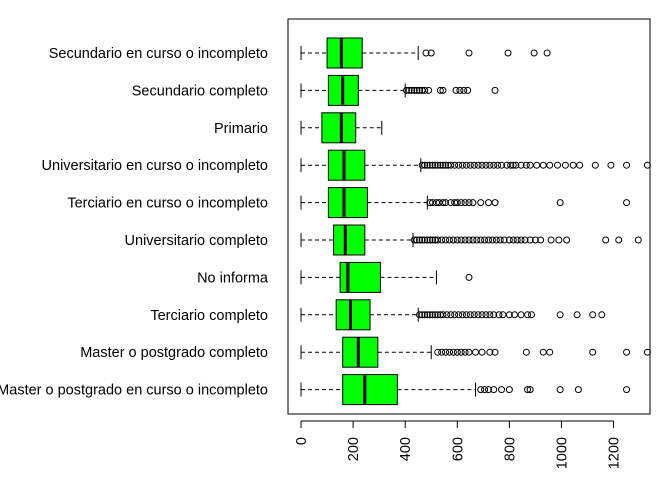 Image resolution: width=672 pixels, height=480 pixels. I want to click on category-label: Universitario completo, so click(196, 241).